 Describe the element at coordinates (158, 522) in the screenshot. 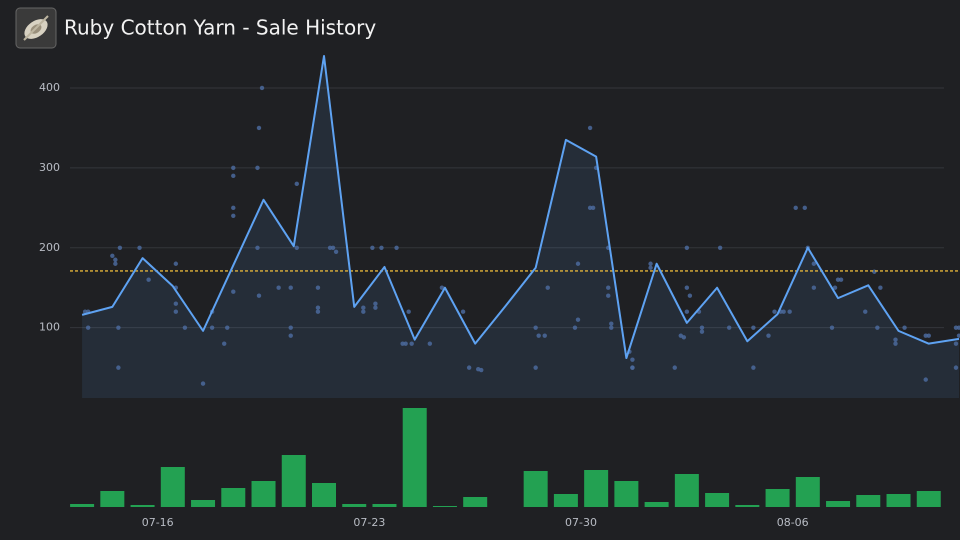

I see `x-tick-label: 07-16` at that location.